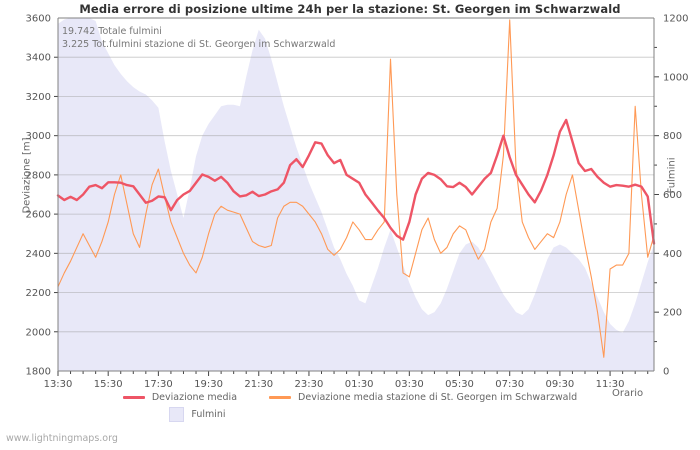 Image resolution: width=700 pixels, height=450 pixels. What do you see at coordinates (280, 397) in the screenshot?
I see `legend-swatch-line-orange` at bounding box center [280, 397].